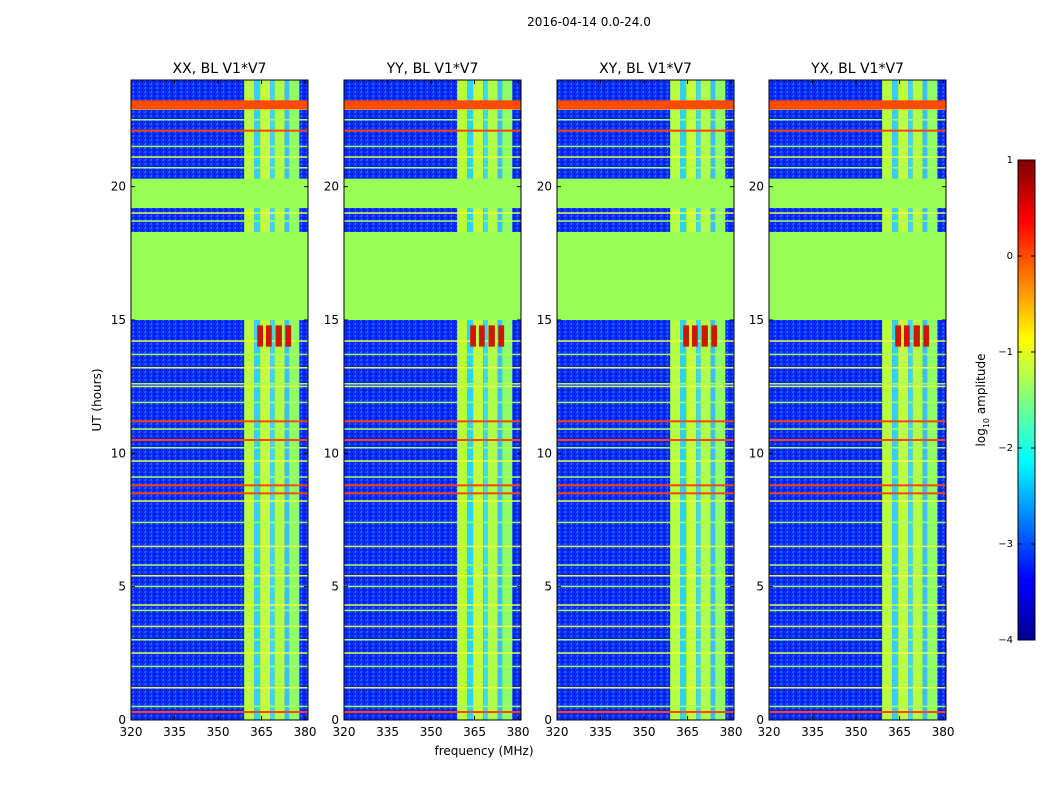  Describe the element at coordinates (331, 453) in the screenshot. I see `y-tick-label: 10` at that location.